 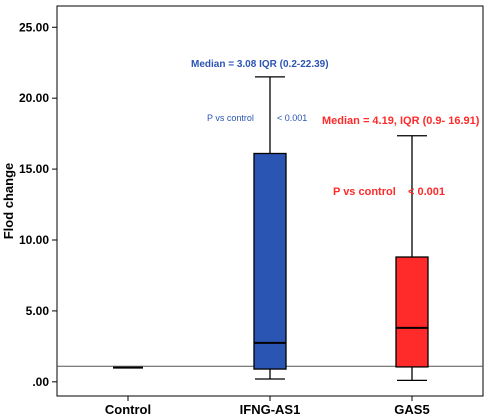 I want to click on box-gas5, so click(x=412, y=258).